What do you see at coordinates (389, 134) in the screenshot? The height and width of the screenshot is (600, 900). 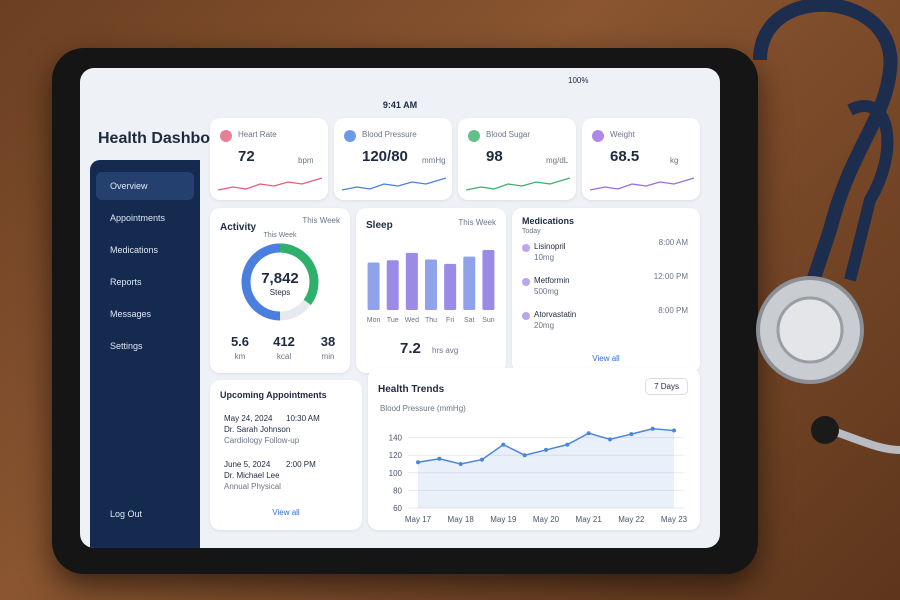 I see `metric-label: Blood Pressure` at bounding box center [389, 134].